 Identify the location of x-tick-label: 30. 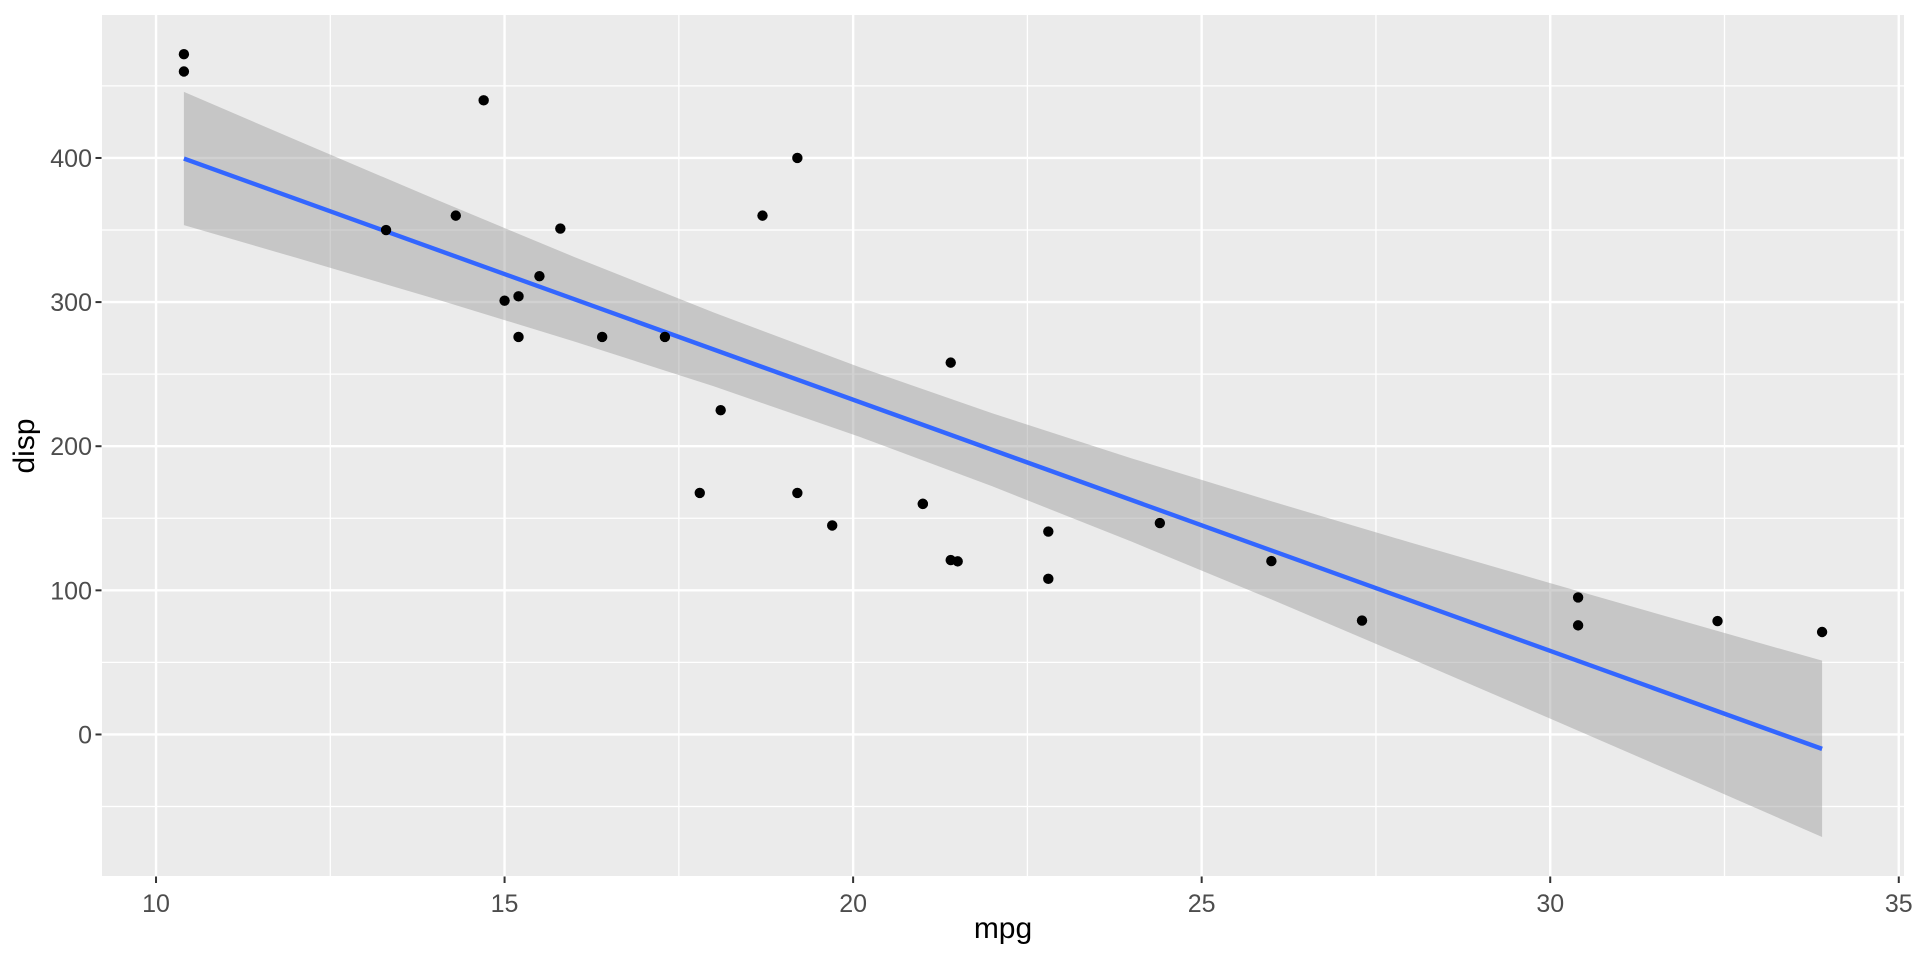
(1550, 904).